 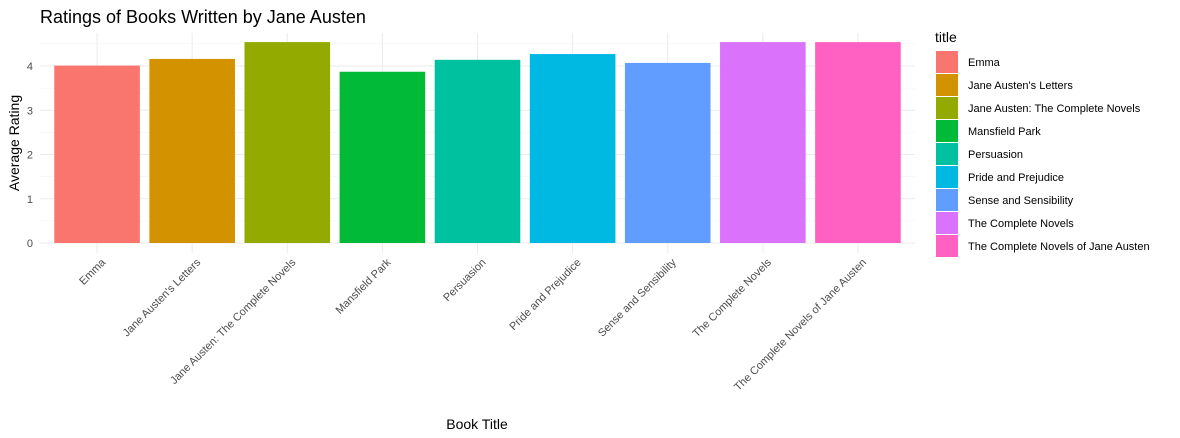 I want to click on legend-label: Sense and Sensibility, so click(x=1021, y=201).